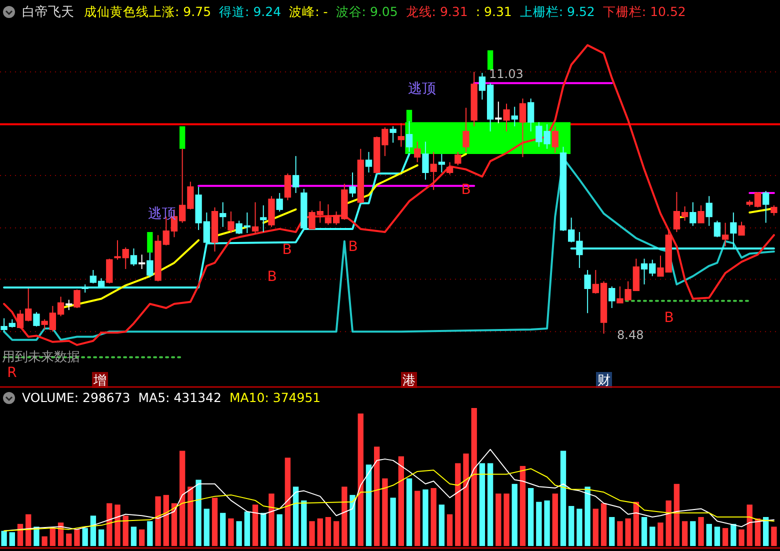 The image size is (780, 551). What do you see at coordinates (275, 397) in the screenshot?
I see `text: MA10: 374951` at bounding box center [275, 397].